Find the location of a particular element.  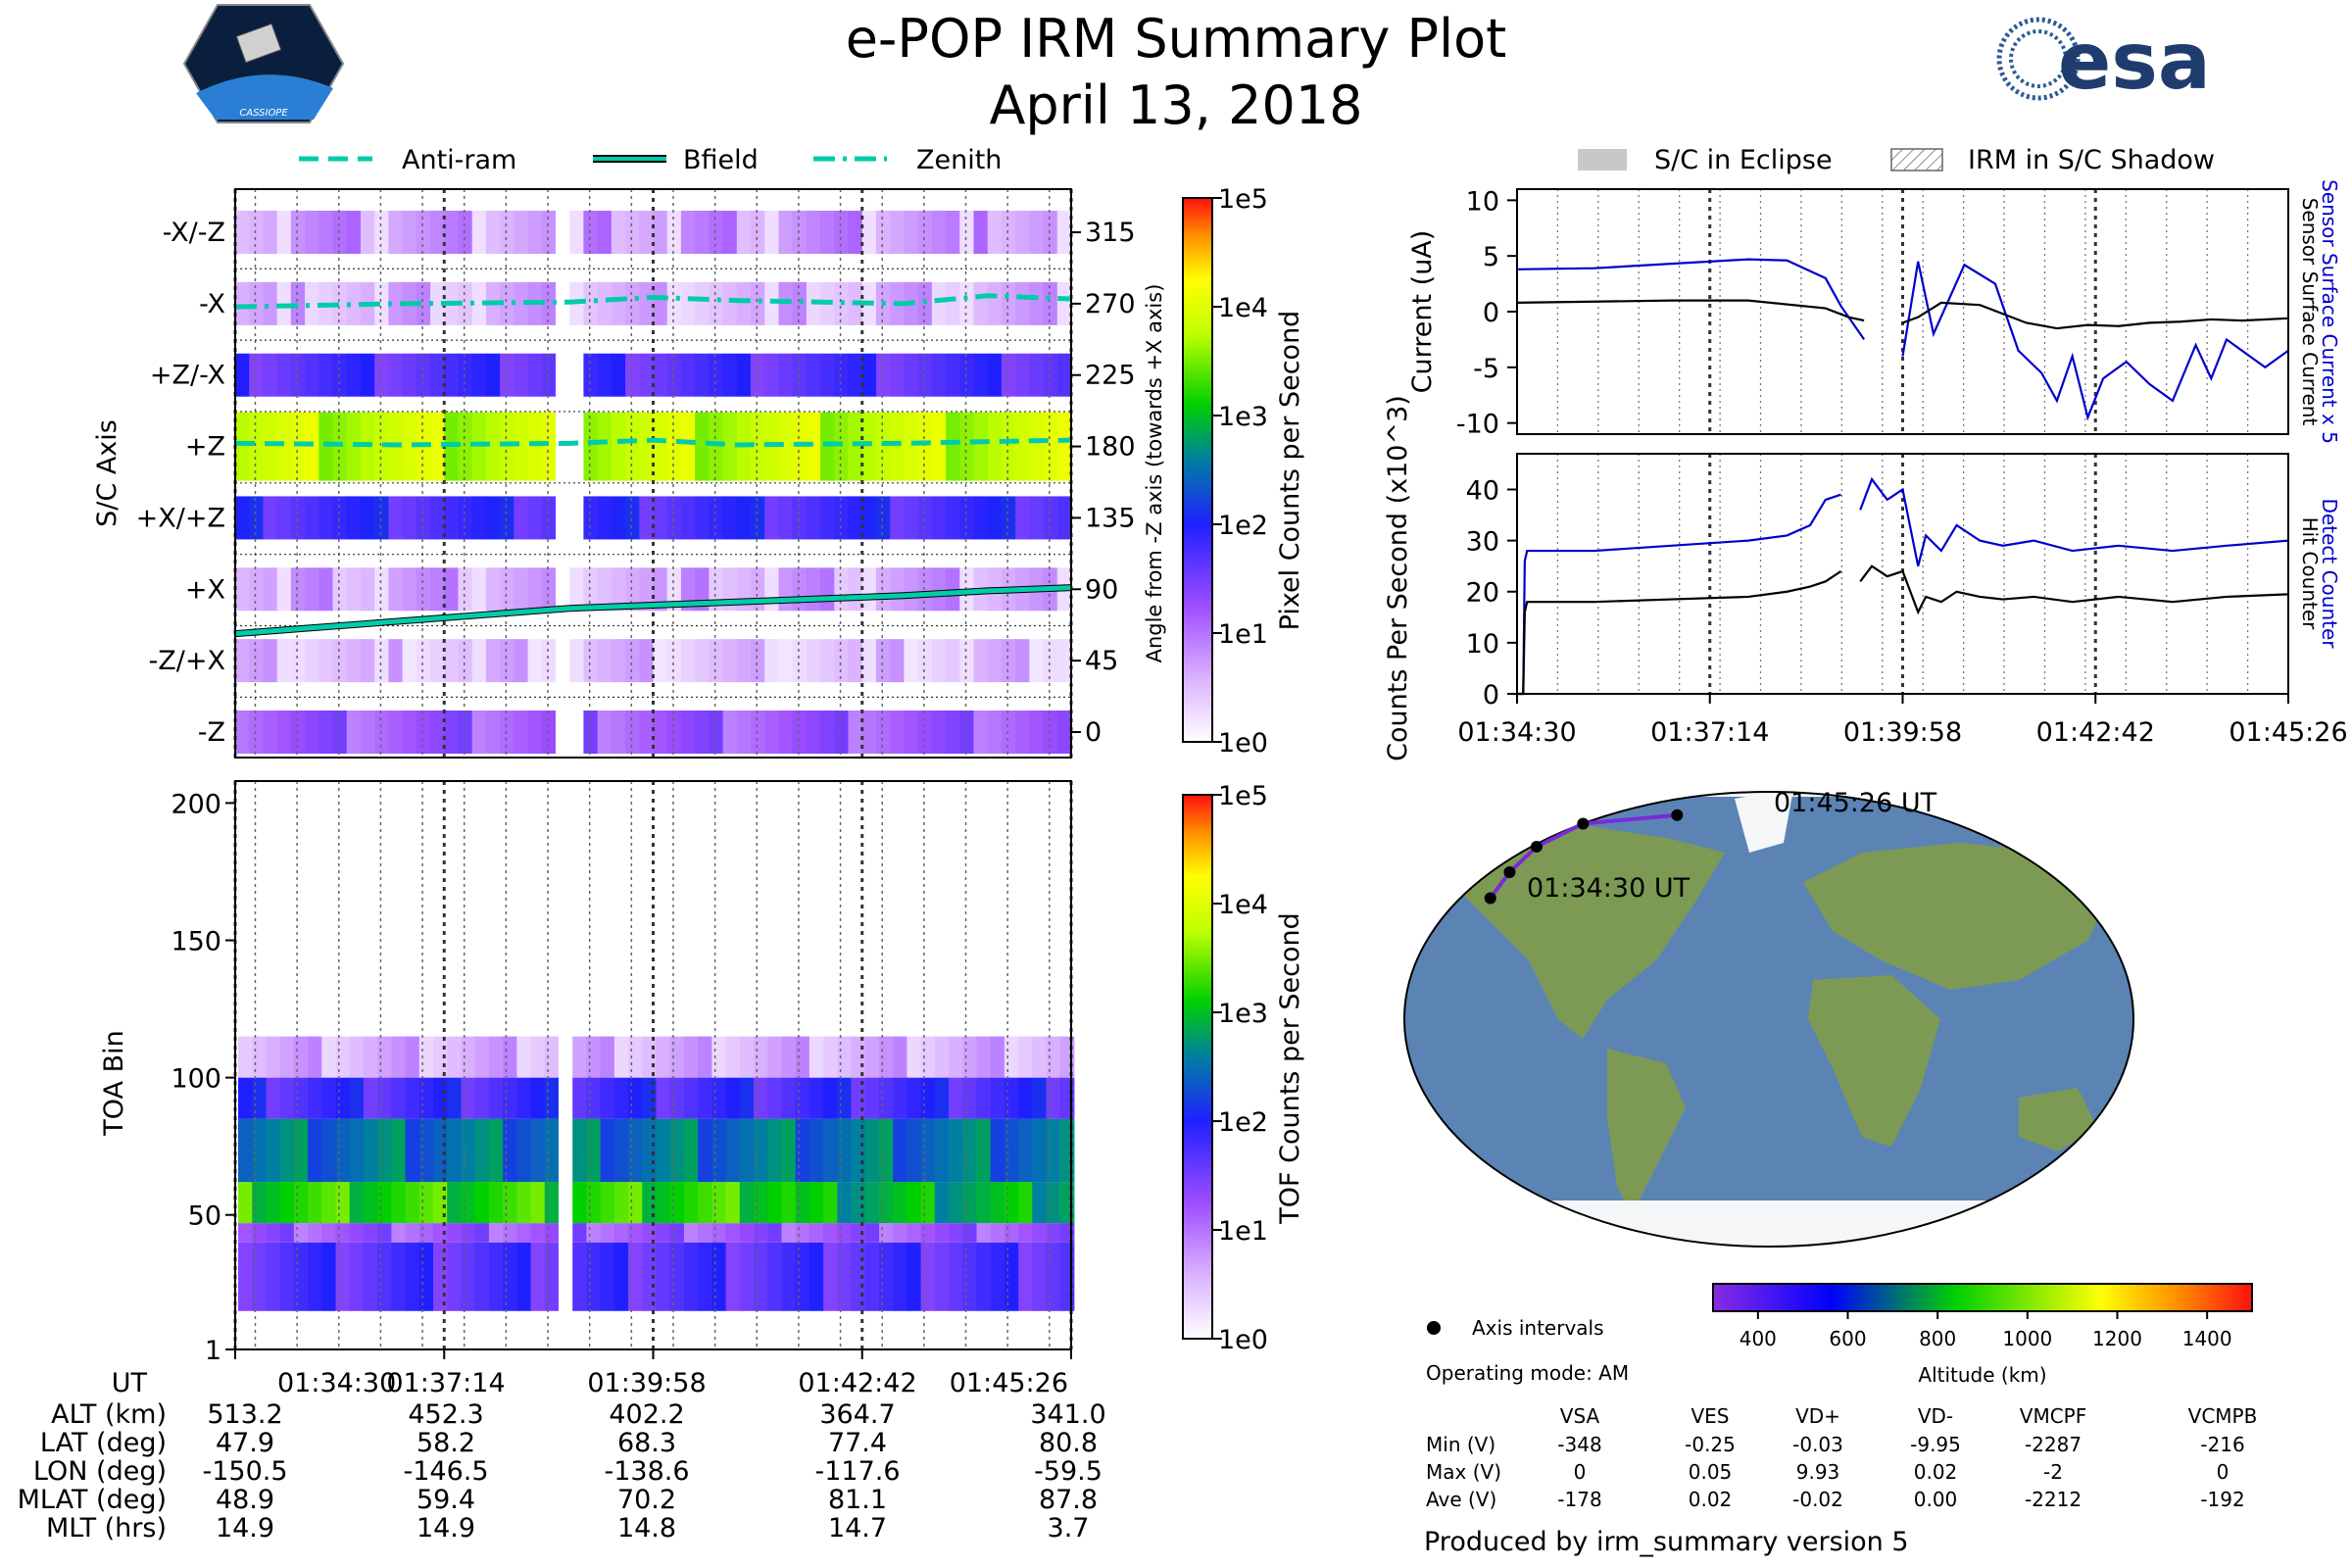

voltage-value: -9.95 is located at coordinates (1935, 1444).